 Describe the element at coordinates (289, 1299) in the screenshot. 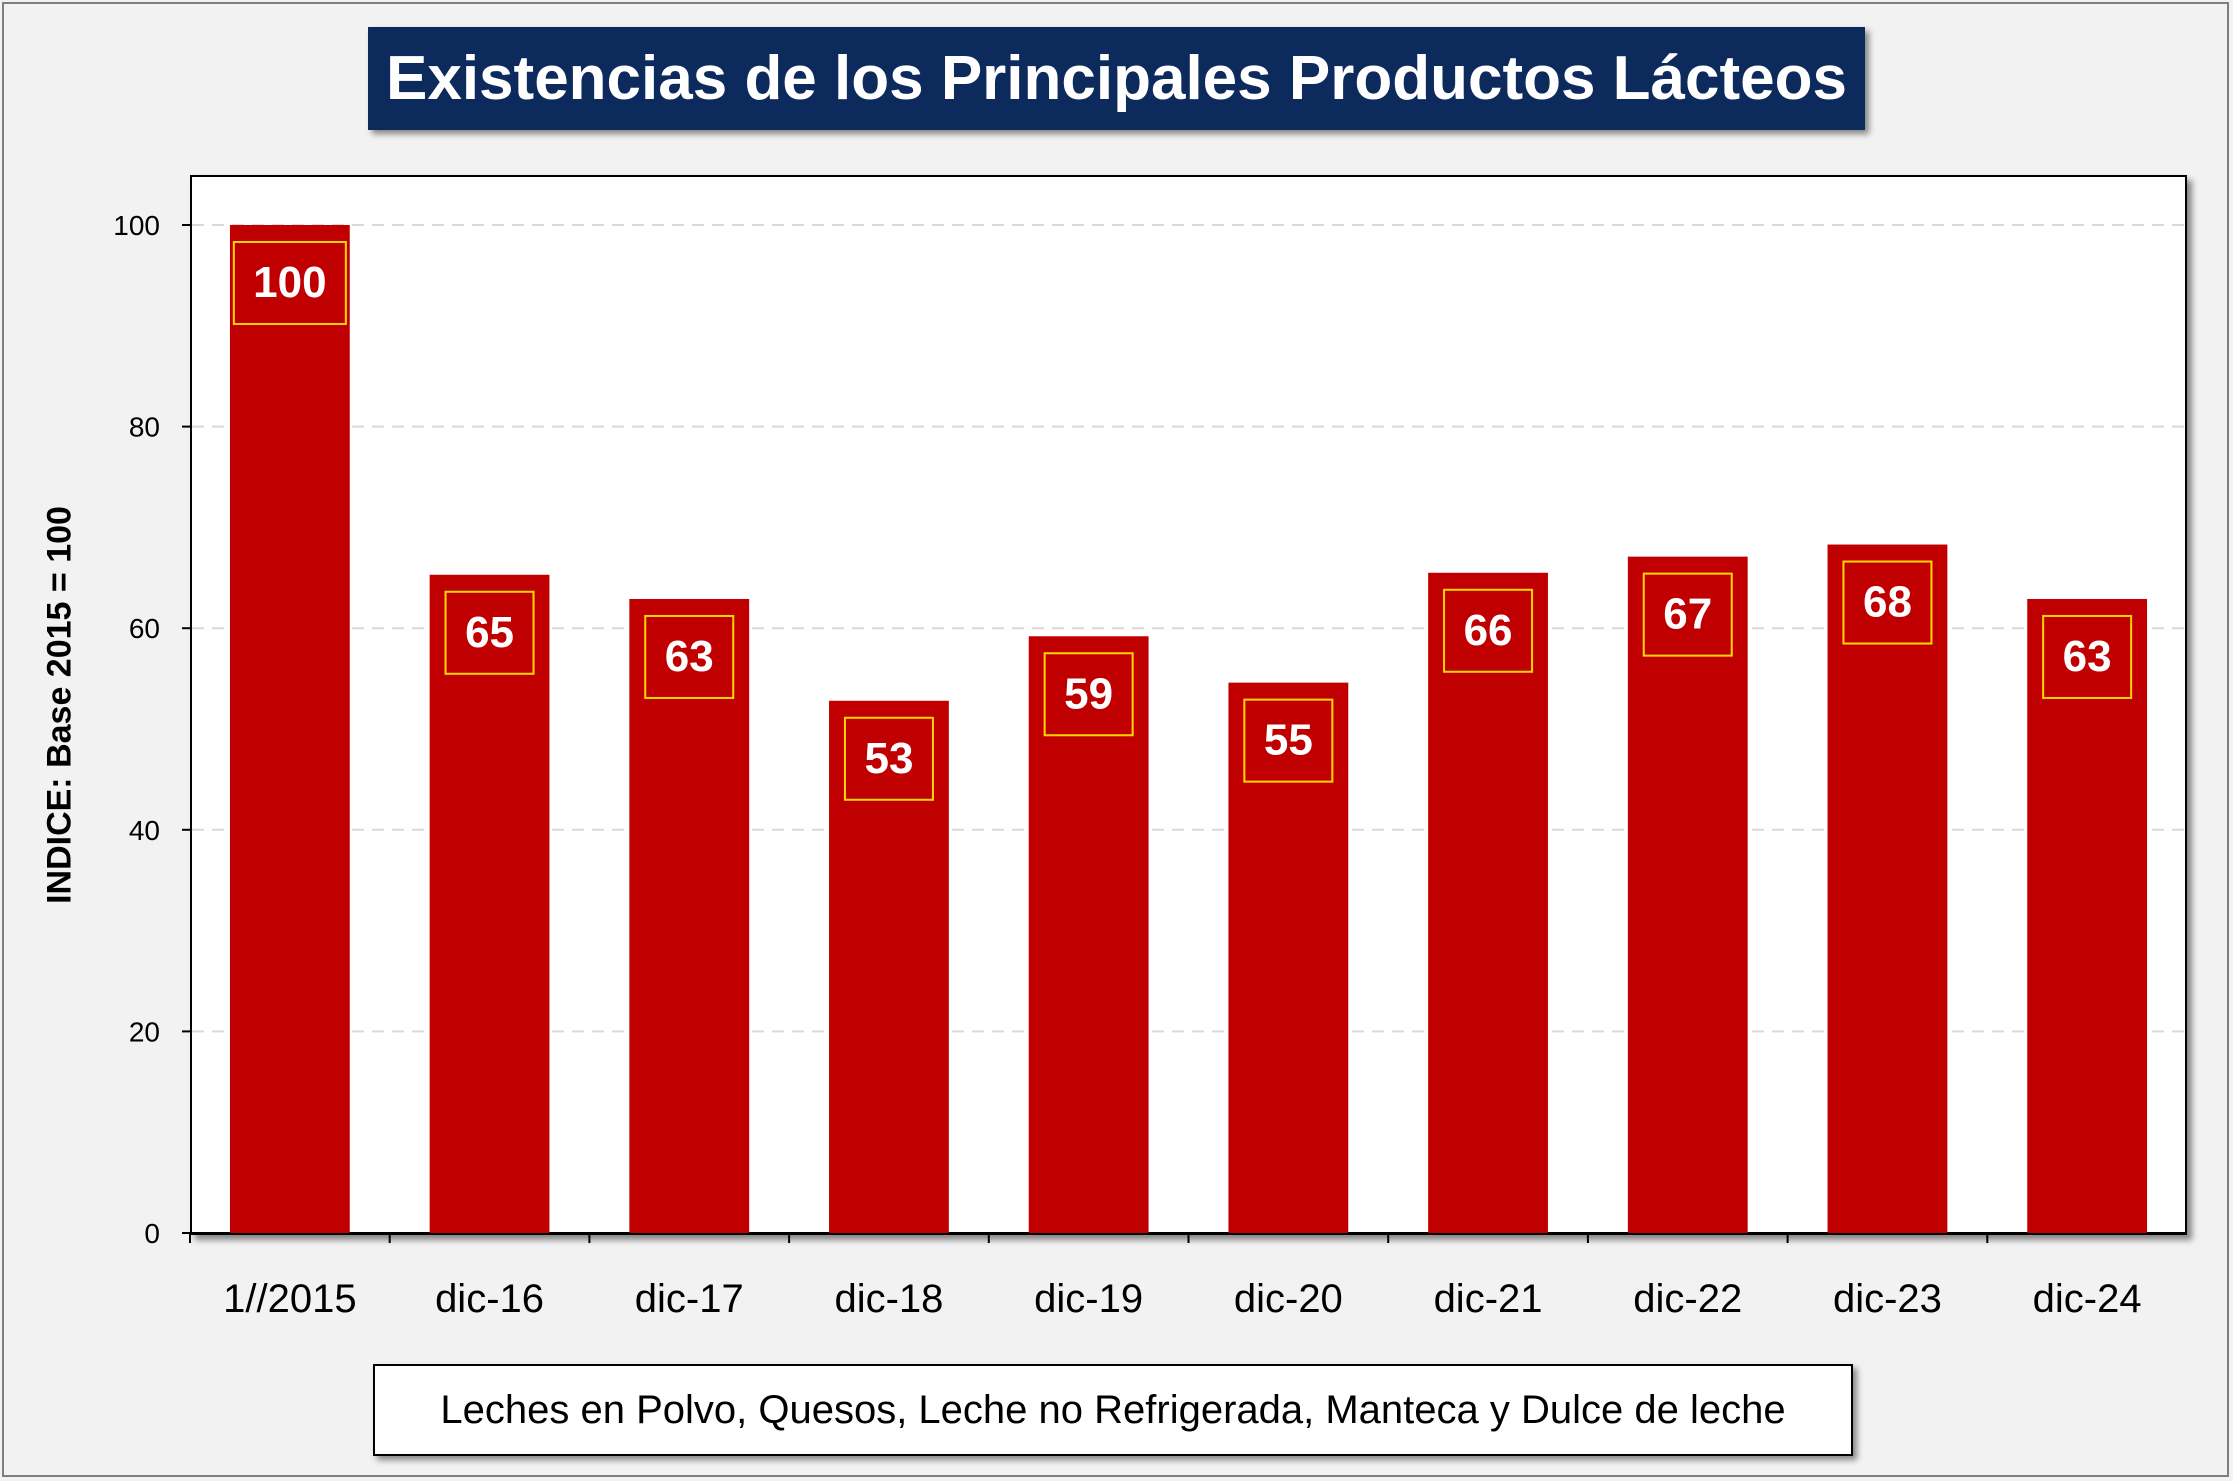

I see `x-tick-label-0: 1//2015` at that location.